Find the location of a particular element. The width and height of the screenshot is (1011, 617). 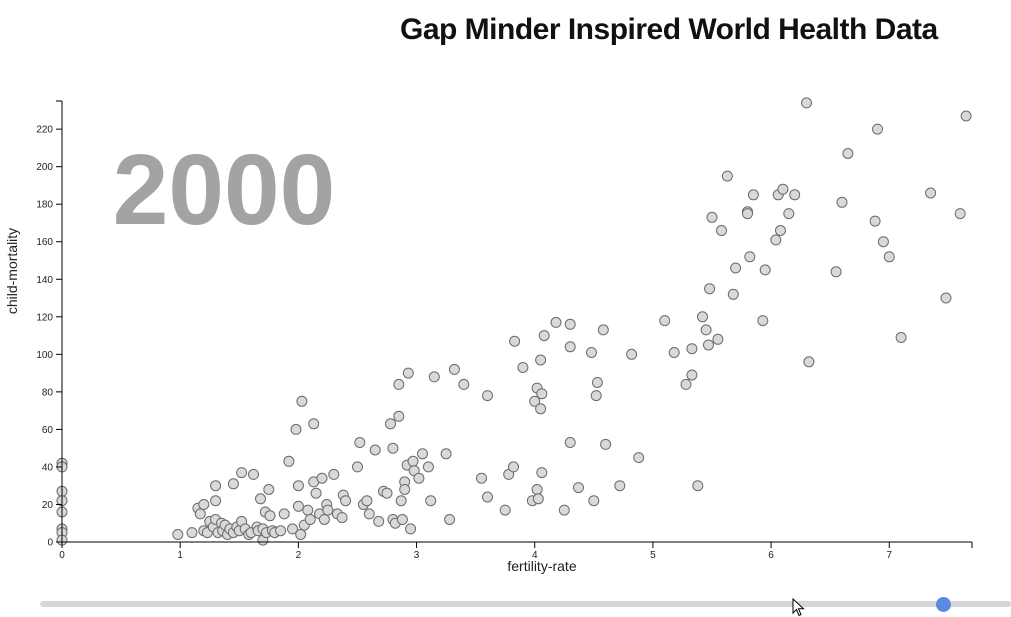

y-tick-label: 180 is located at coordinates (44, 205).